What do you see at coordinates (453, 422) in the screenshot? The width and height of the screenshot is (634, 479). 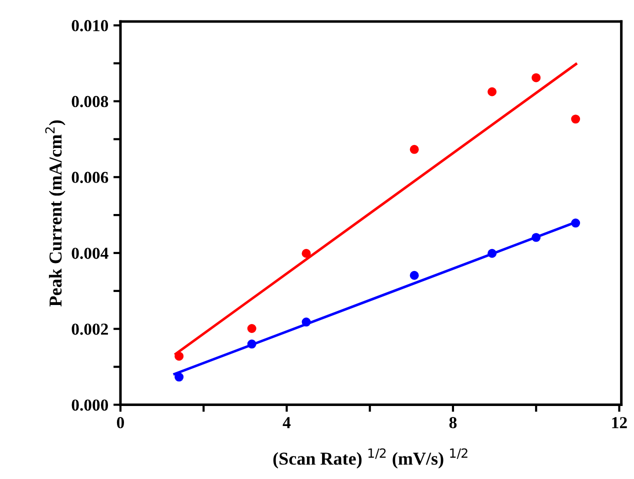 I see `x-tick-label: 8` at bounding box center [453, 422].